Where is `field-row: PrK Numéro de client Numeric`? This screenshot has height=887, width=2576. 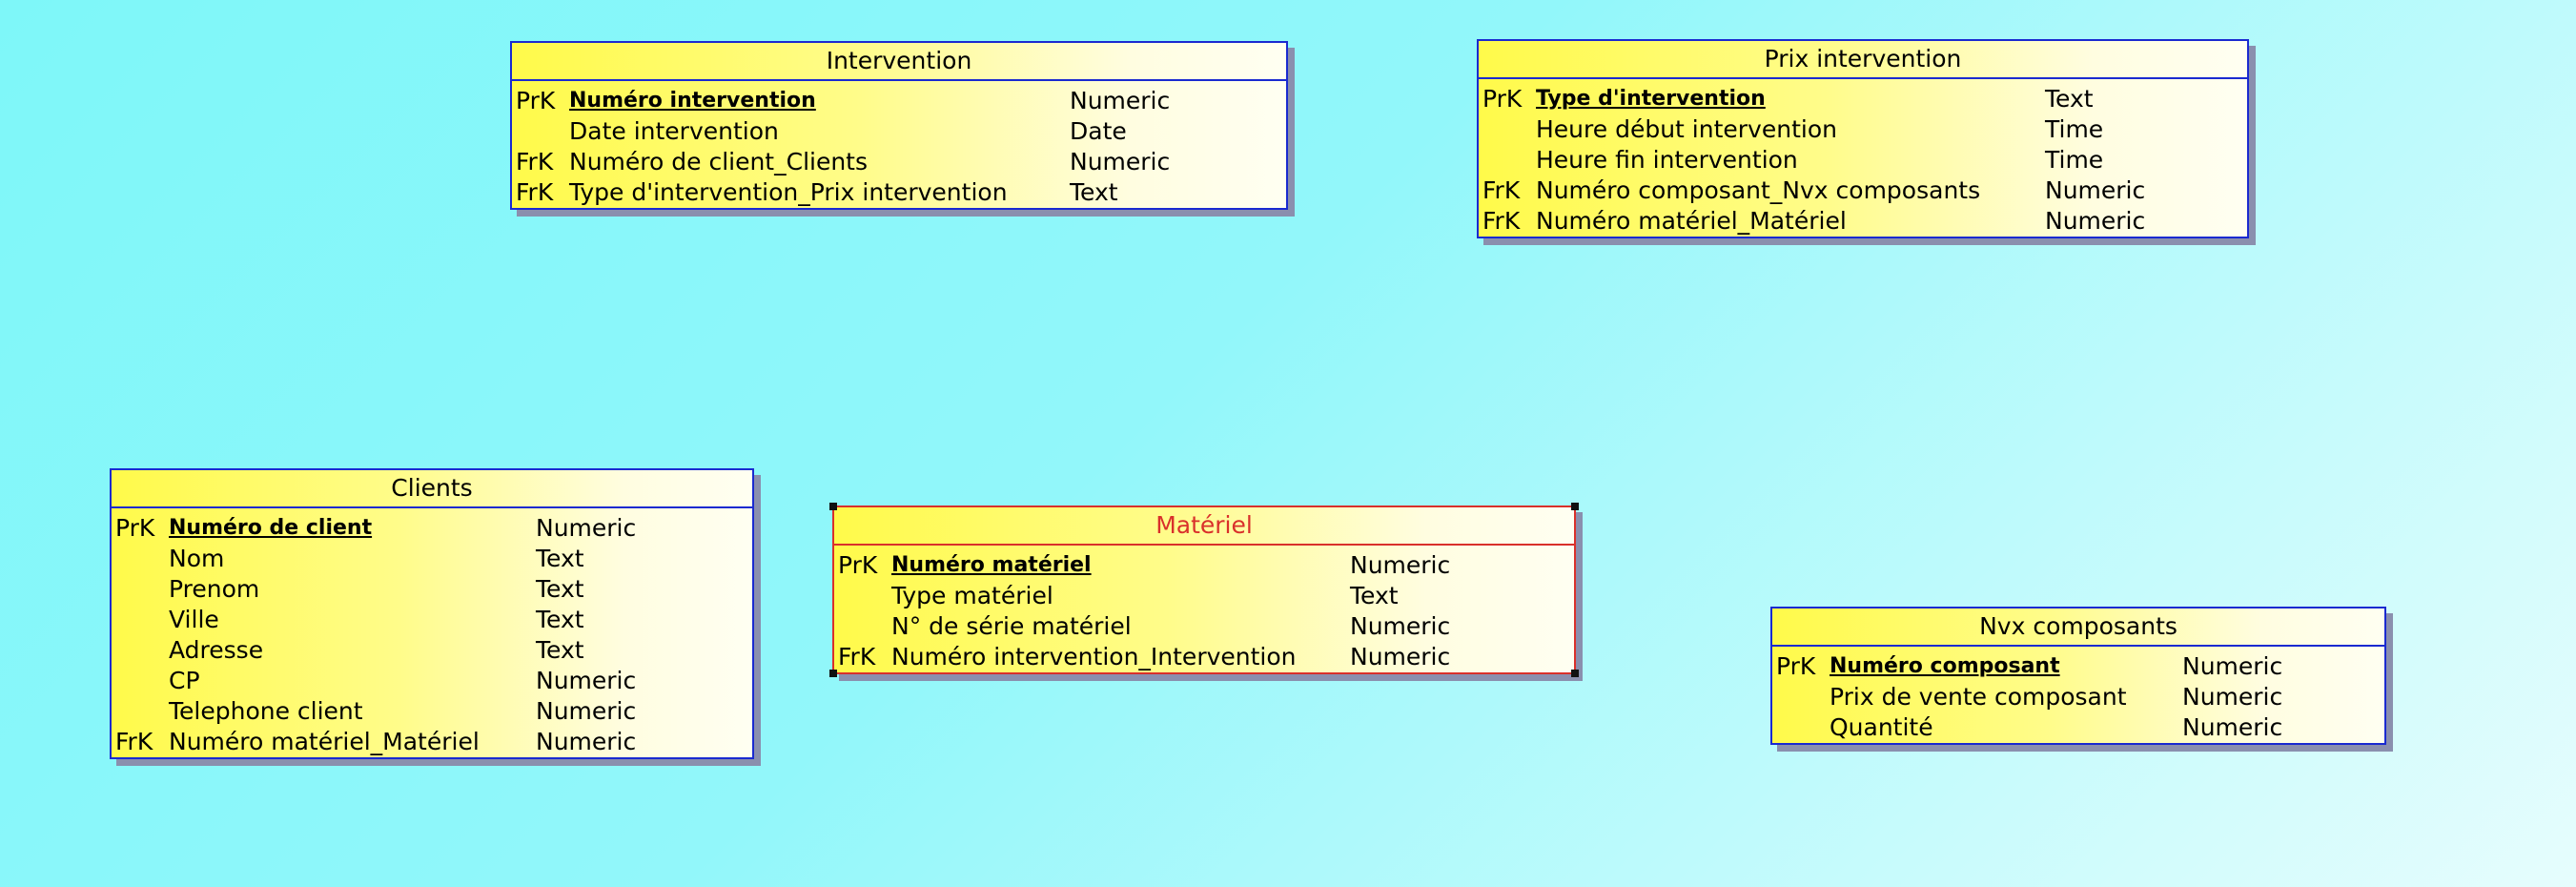 field-row: PrK Numéro de client Numeric is located at coordinates (432, 528).